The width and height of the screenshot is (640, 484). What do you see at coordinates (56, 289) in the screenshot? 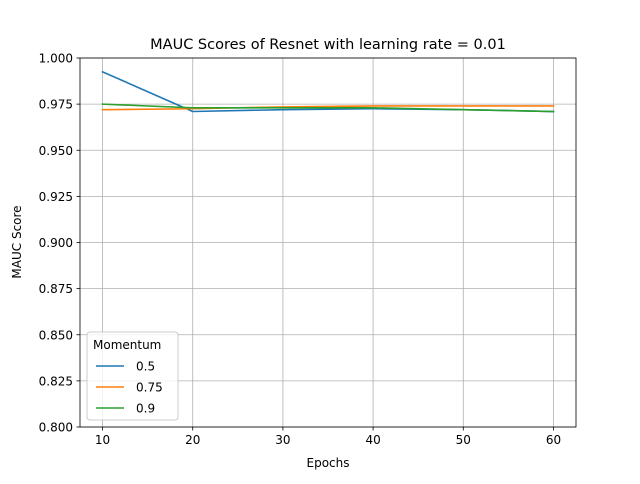
I see `y-tick-label: 0.875` at bounding box center [56, 289].